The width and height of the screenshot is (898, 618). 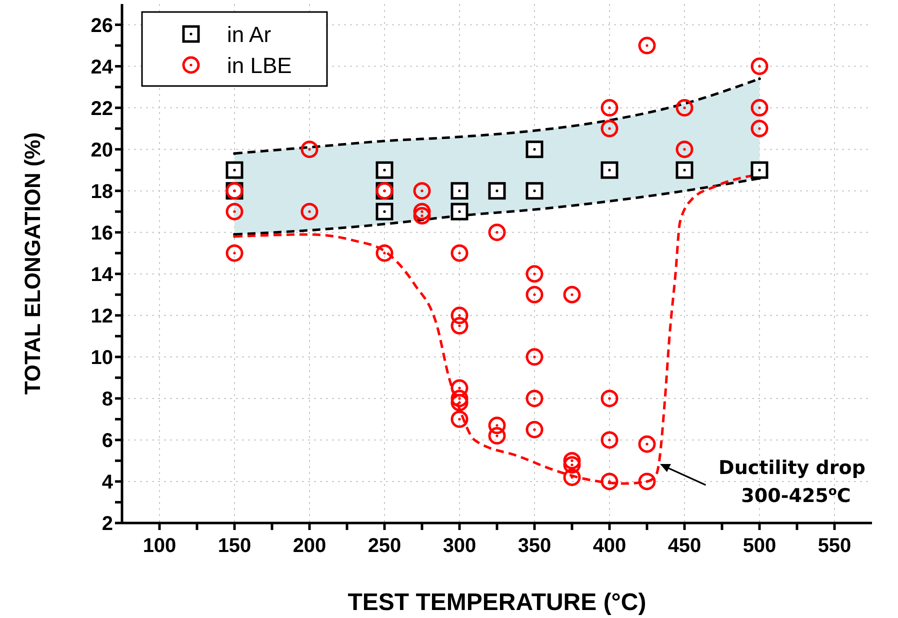 I want to click on y-axis-title: TOTAL ELONGATION (%), so click(x=32, y=263).